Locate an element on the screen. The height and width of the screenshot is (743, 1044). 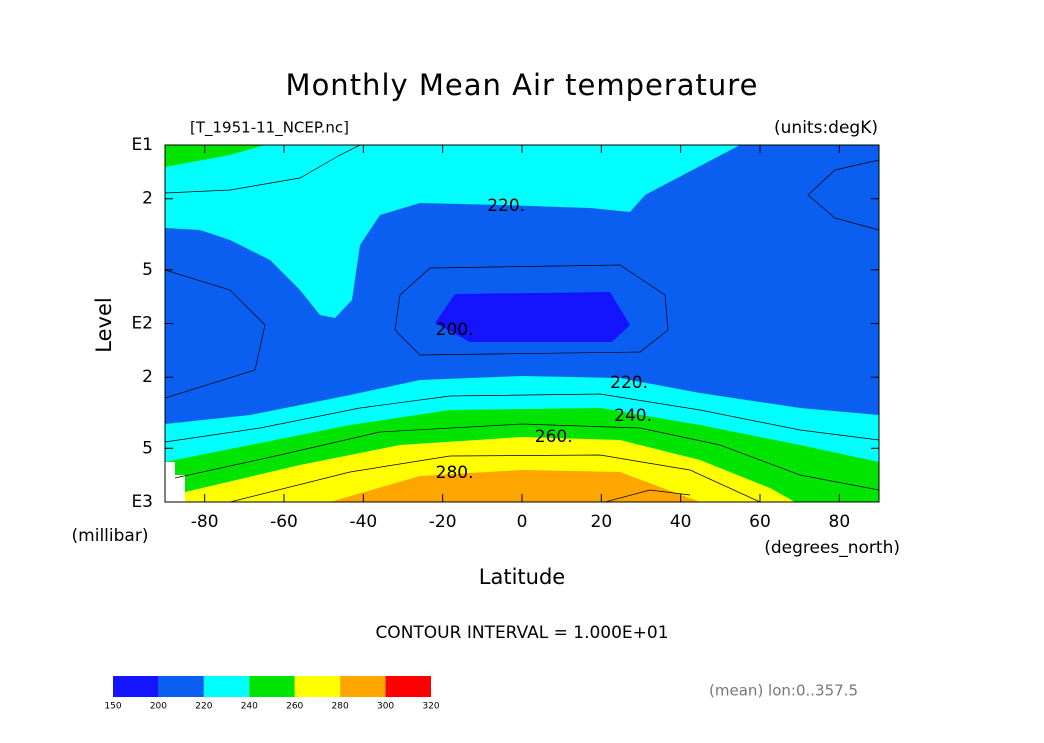
subtitle: [T_1951-11_NCEP.nc] is located at coordinates (269, 128).